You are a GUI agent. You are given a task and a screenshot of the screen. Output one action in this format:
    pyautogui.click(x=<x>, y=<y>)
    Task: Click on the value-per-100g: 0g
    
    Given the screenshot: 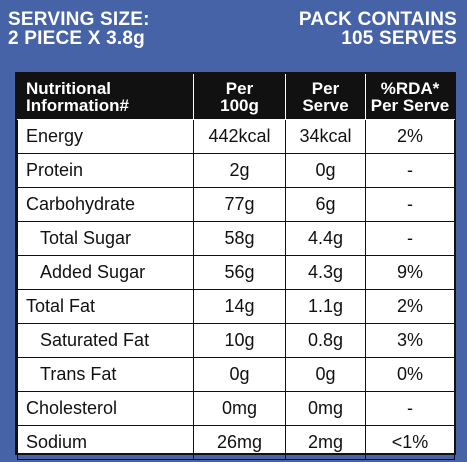 What is the action you would take?
    pyautogui.click(x=239, y=374)
    